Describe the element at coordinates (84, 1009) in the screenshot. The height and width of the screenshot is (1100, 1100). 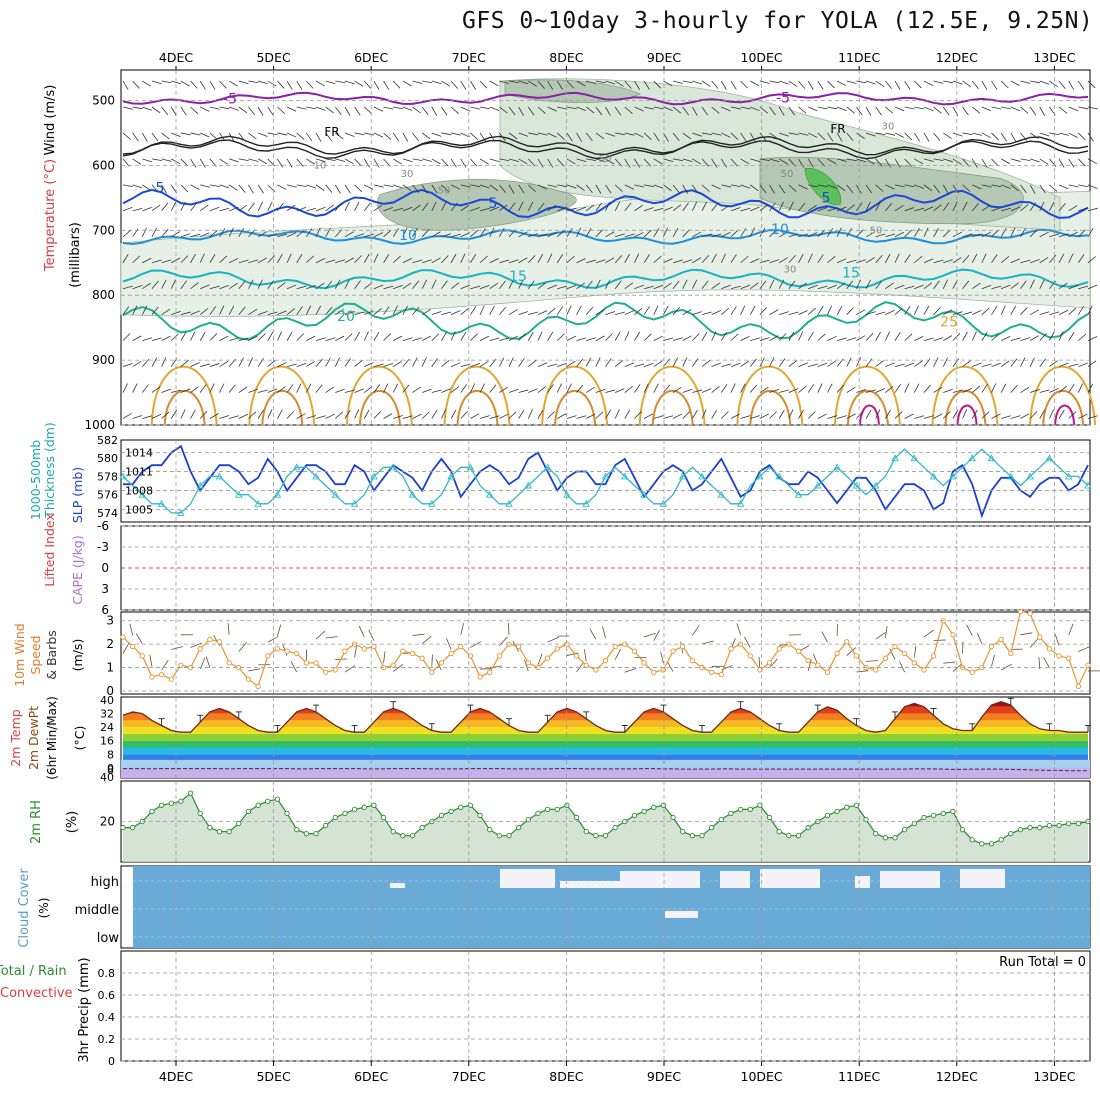
I see `label-precip-units: 3hr Precip (mm)` at that location.